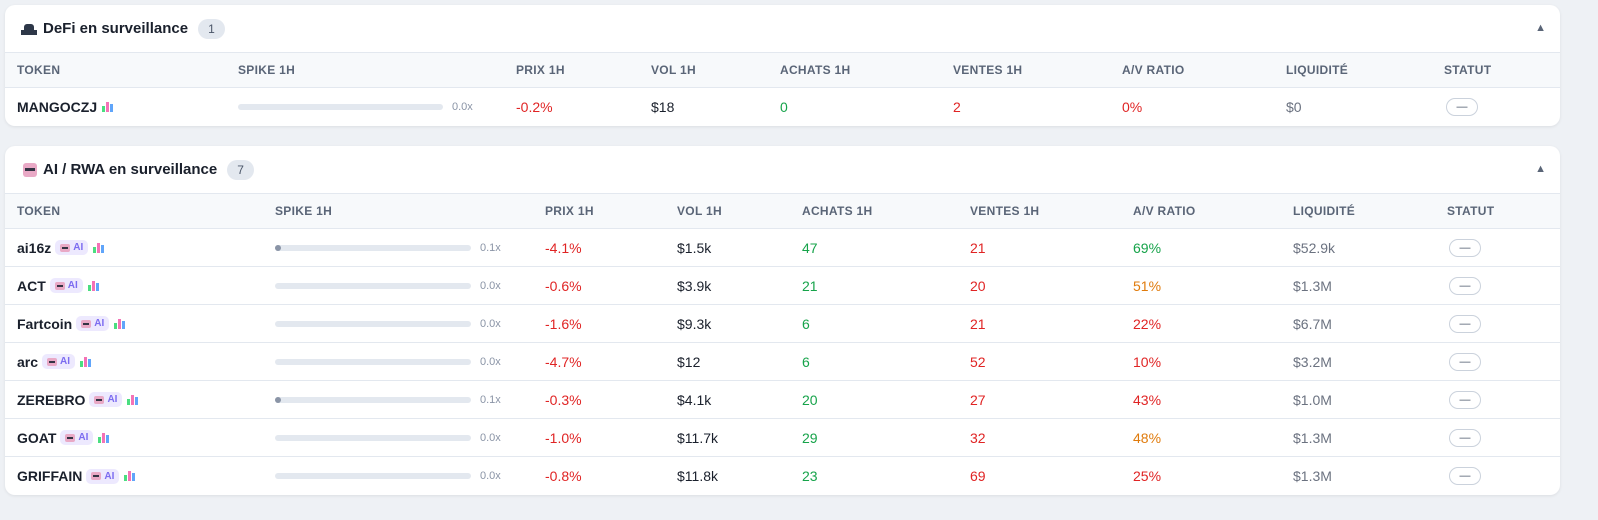  What do you see at coordinates (31, 285) in the screenshot?
I see `token-name: ACT` at bounding box center [31, 285].